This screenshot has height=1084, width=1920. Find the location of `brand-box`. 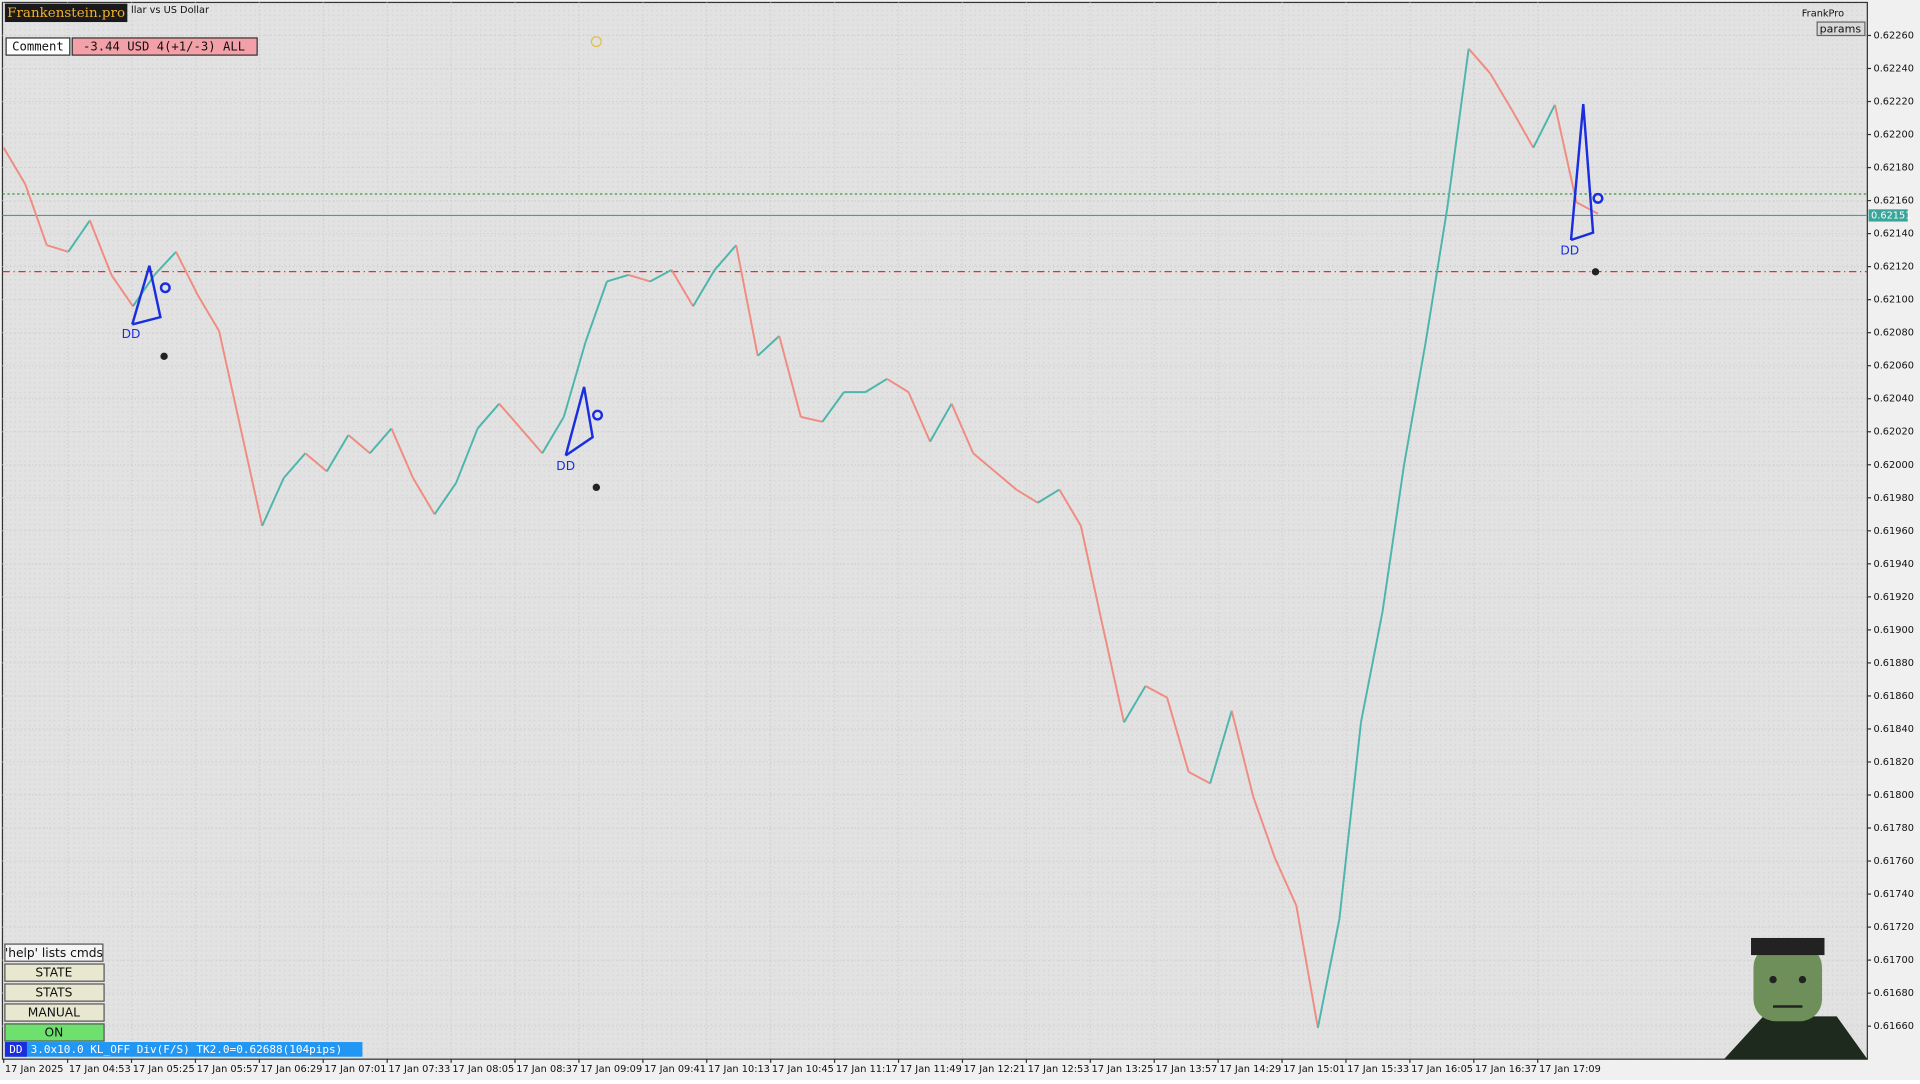

brand-box is located at coordinates (66, 13).